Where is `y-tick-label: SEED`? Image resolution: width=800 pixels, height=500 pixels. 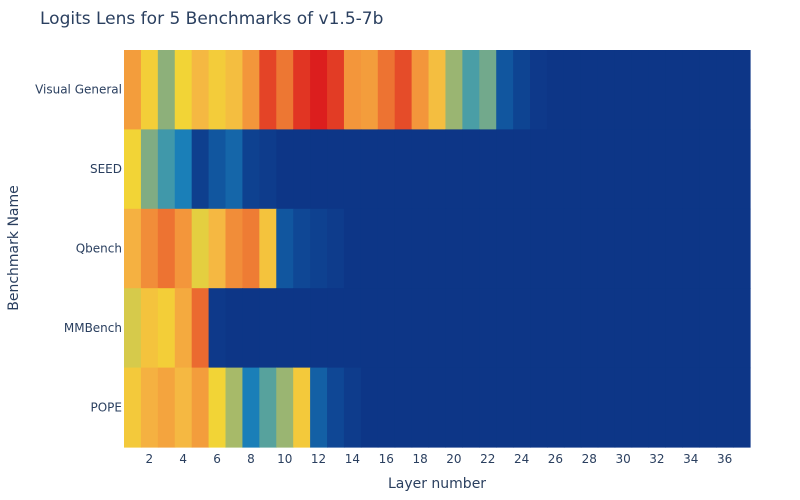 y-tick-label: SEED is located at coordinates (106, 169).